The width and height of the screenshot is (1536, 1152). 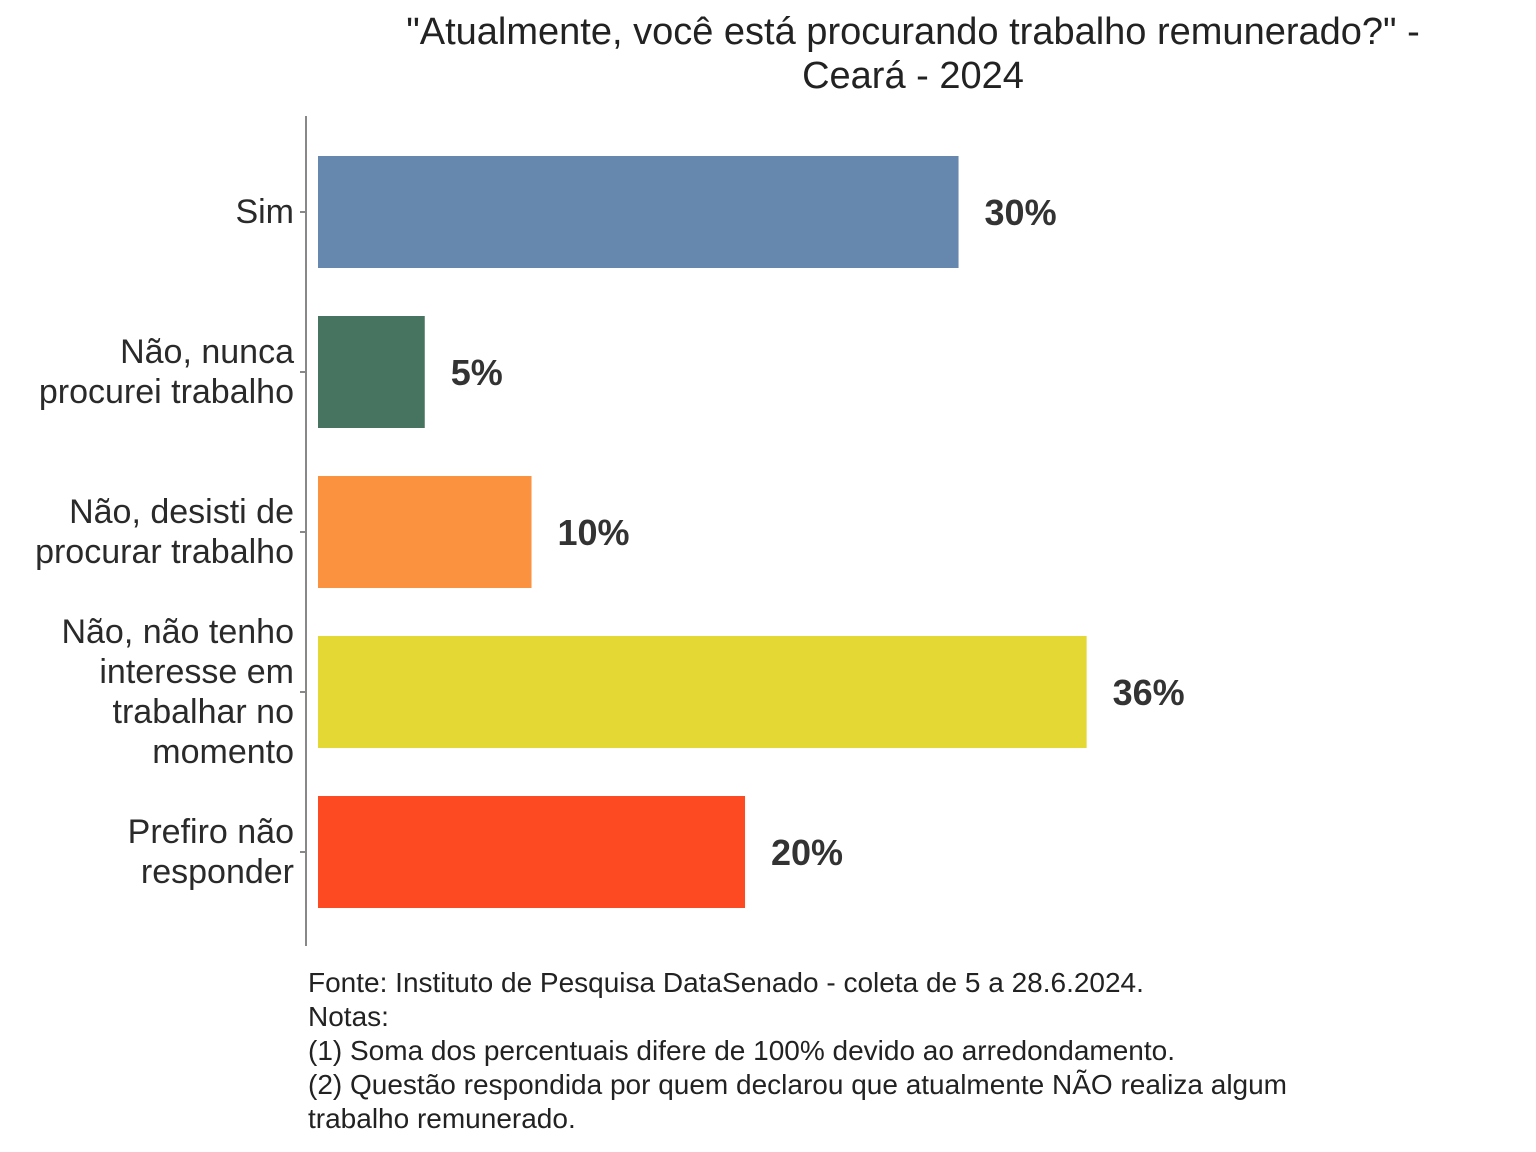 I want to click on category-label: Sim, so click(x=264, y=212).